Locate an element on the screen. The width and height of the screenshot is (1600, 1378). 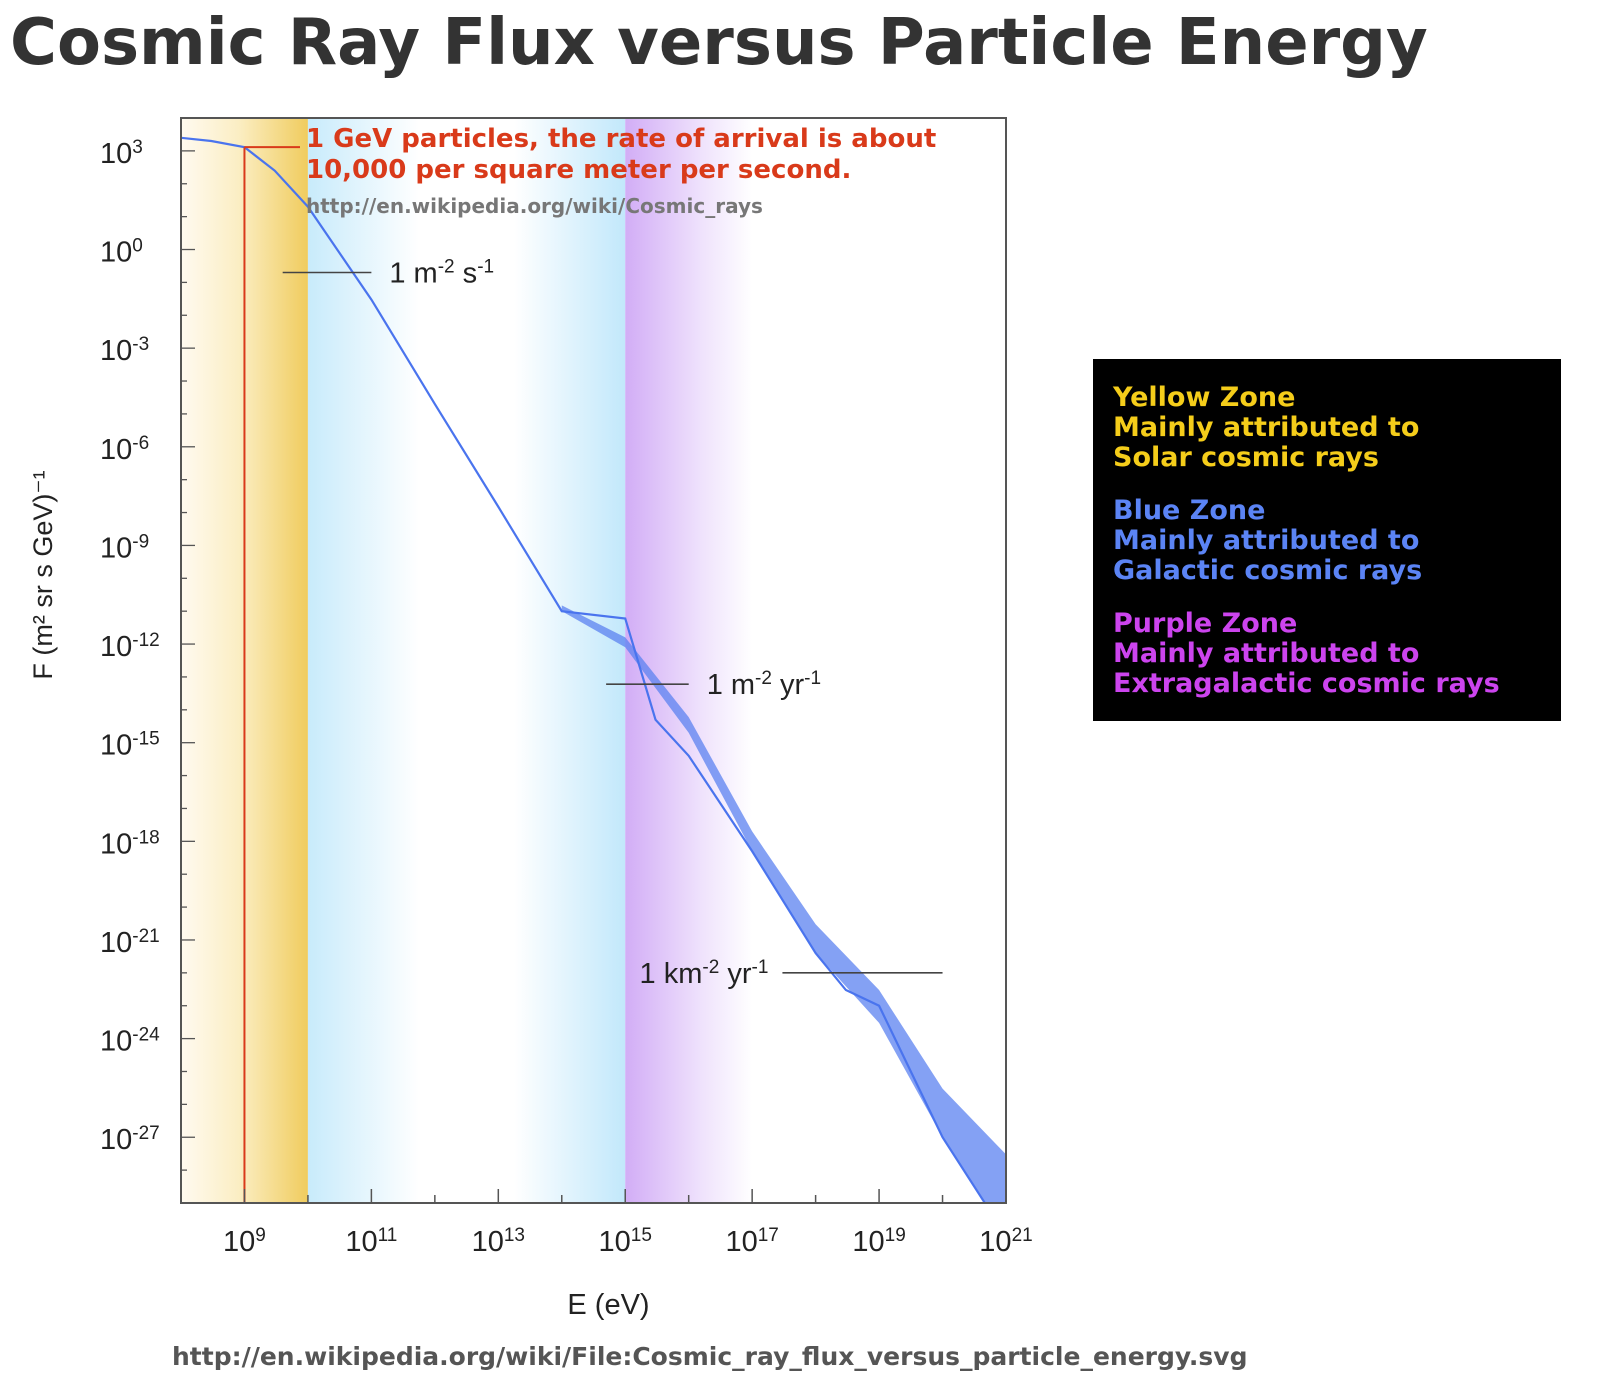
reference-label-2: 1 m-2 yr-1 is located at coordinates (764, 685).